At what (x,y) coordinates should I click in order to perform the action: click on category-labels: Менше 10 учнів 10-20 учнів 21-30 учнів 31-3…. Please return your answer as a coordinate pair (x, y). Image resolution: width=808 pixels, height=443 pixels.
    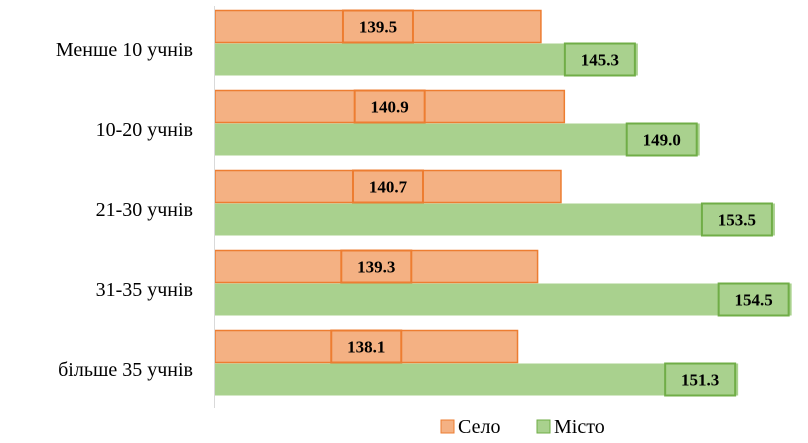
    Looking at the image, I should click on (124, 210).